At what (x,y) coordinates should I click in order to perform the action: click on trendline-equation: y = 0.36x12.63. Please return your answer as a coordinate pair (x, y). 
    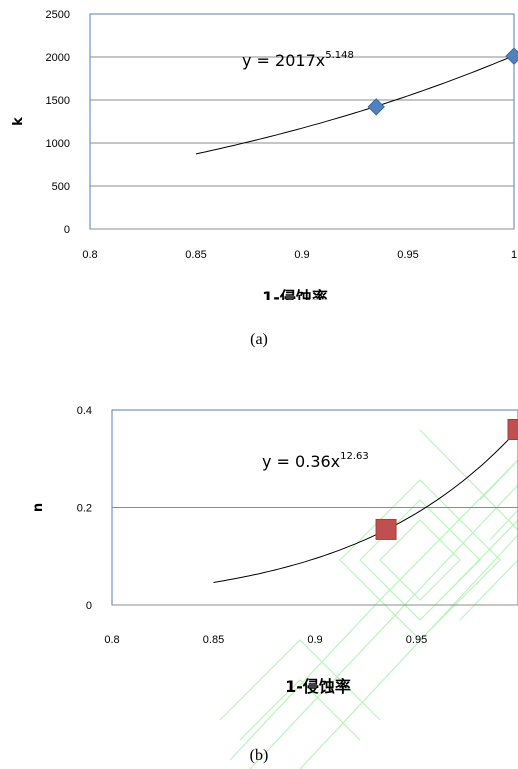
    Looking at the image, I should click on (315, 461).